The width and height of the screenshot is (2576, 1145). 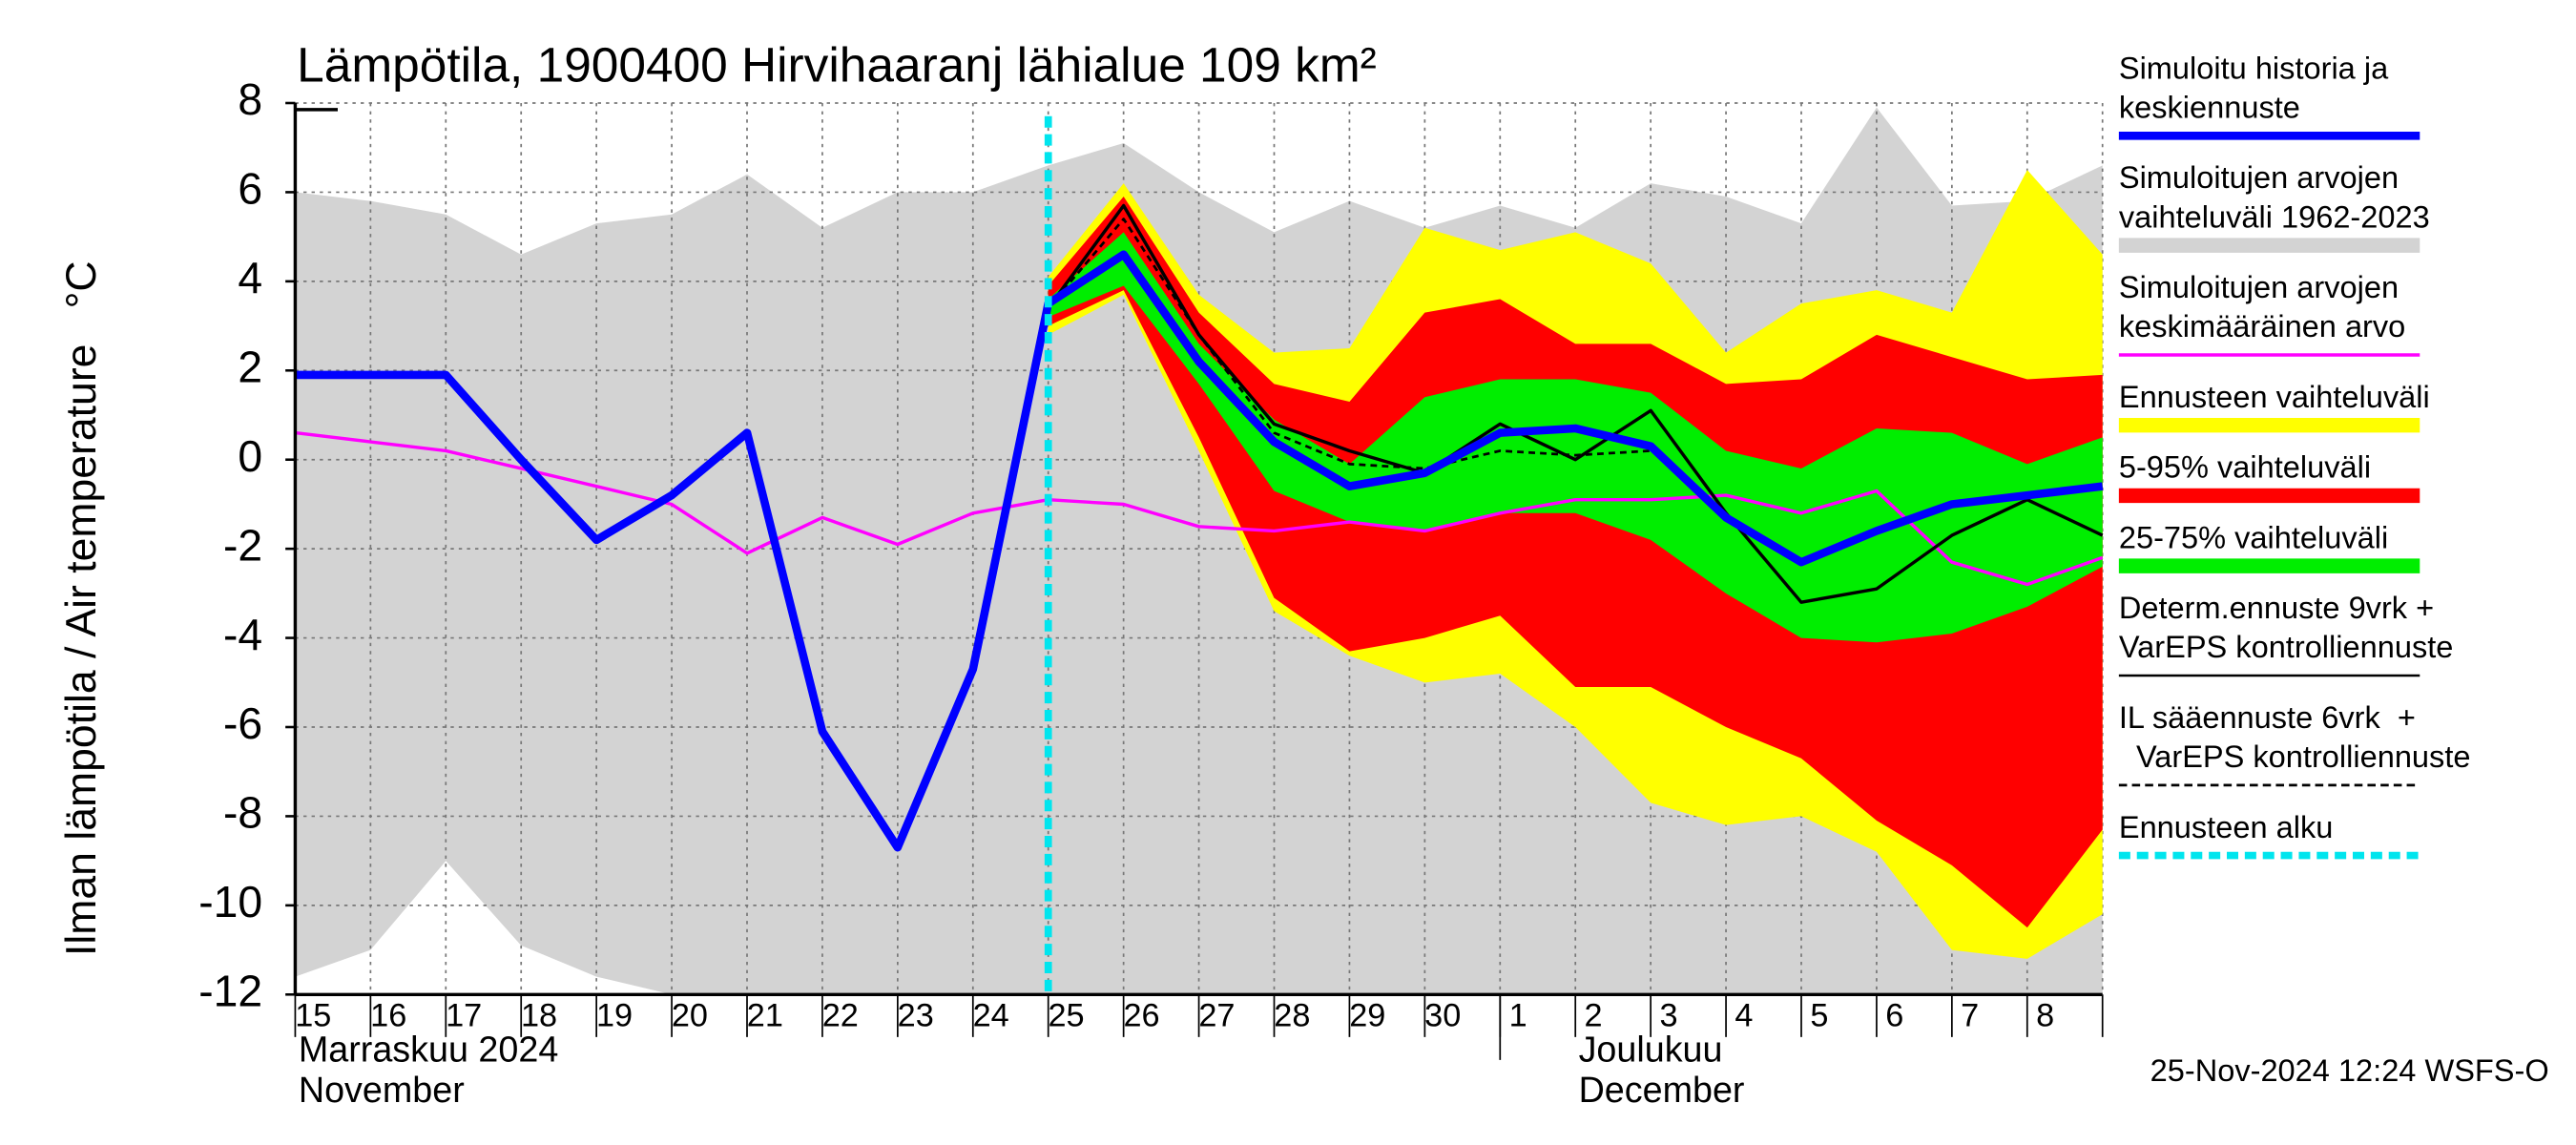 I want to click on y-tick-label: 4, so click(x=250, y=277).